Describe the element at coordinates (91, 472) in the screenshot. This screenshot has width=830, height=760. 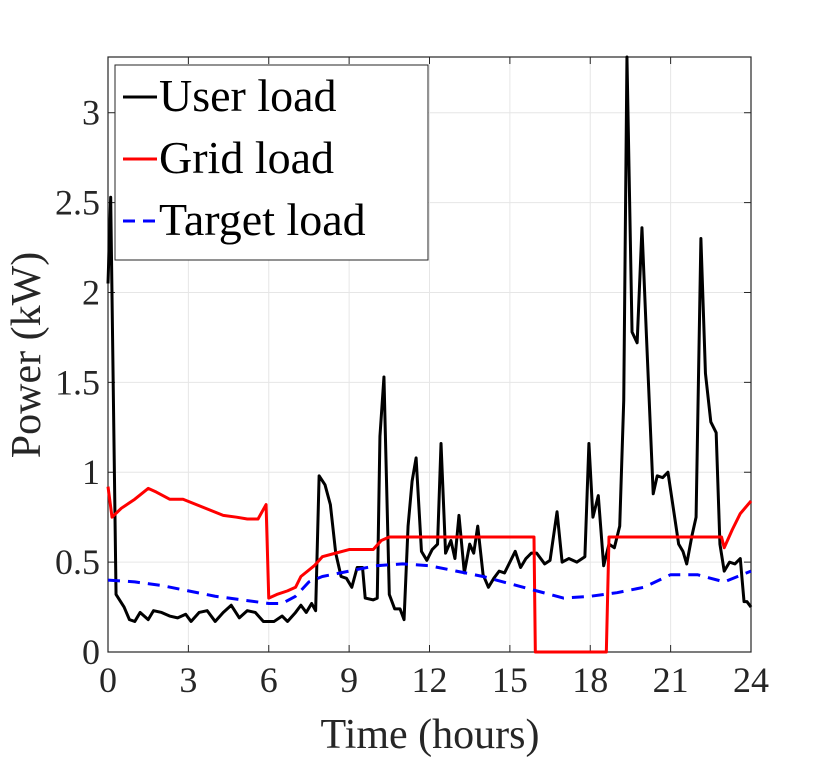
I see `y-tick-label: 1` at that location.